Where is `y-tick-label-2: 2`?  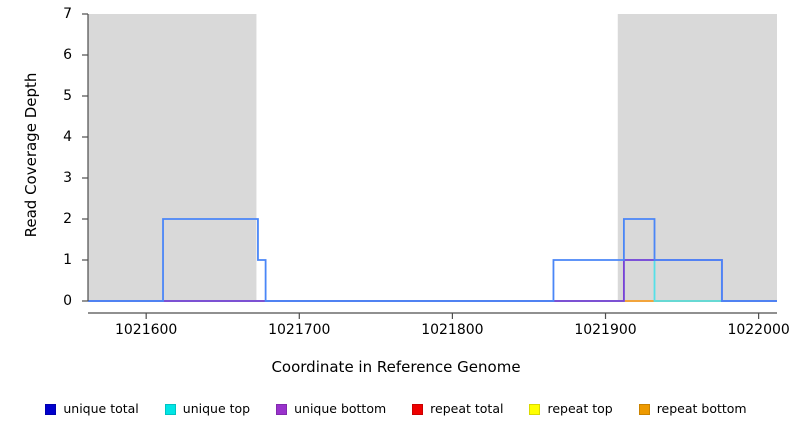
y-tick-label-2: 2 is located at coordinates (55, 219).